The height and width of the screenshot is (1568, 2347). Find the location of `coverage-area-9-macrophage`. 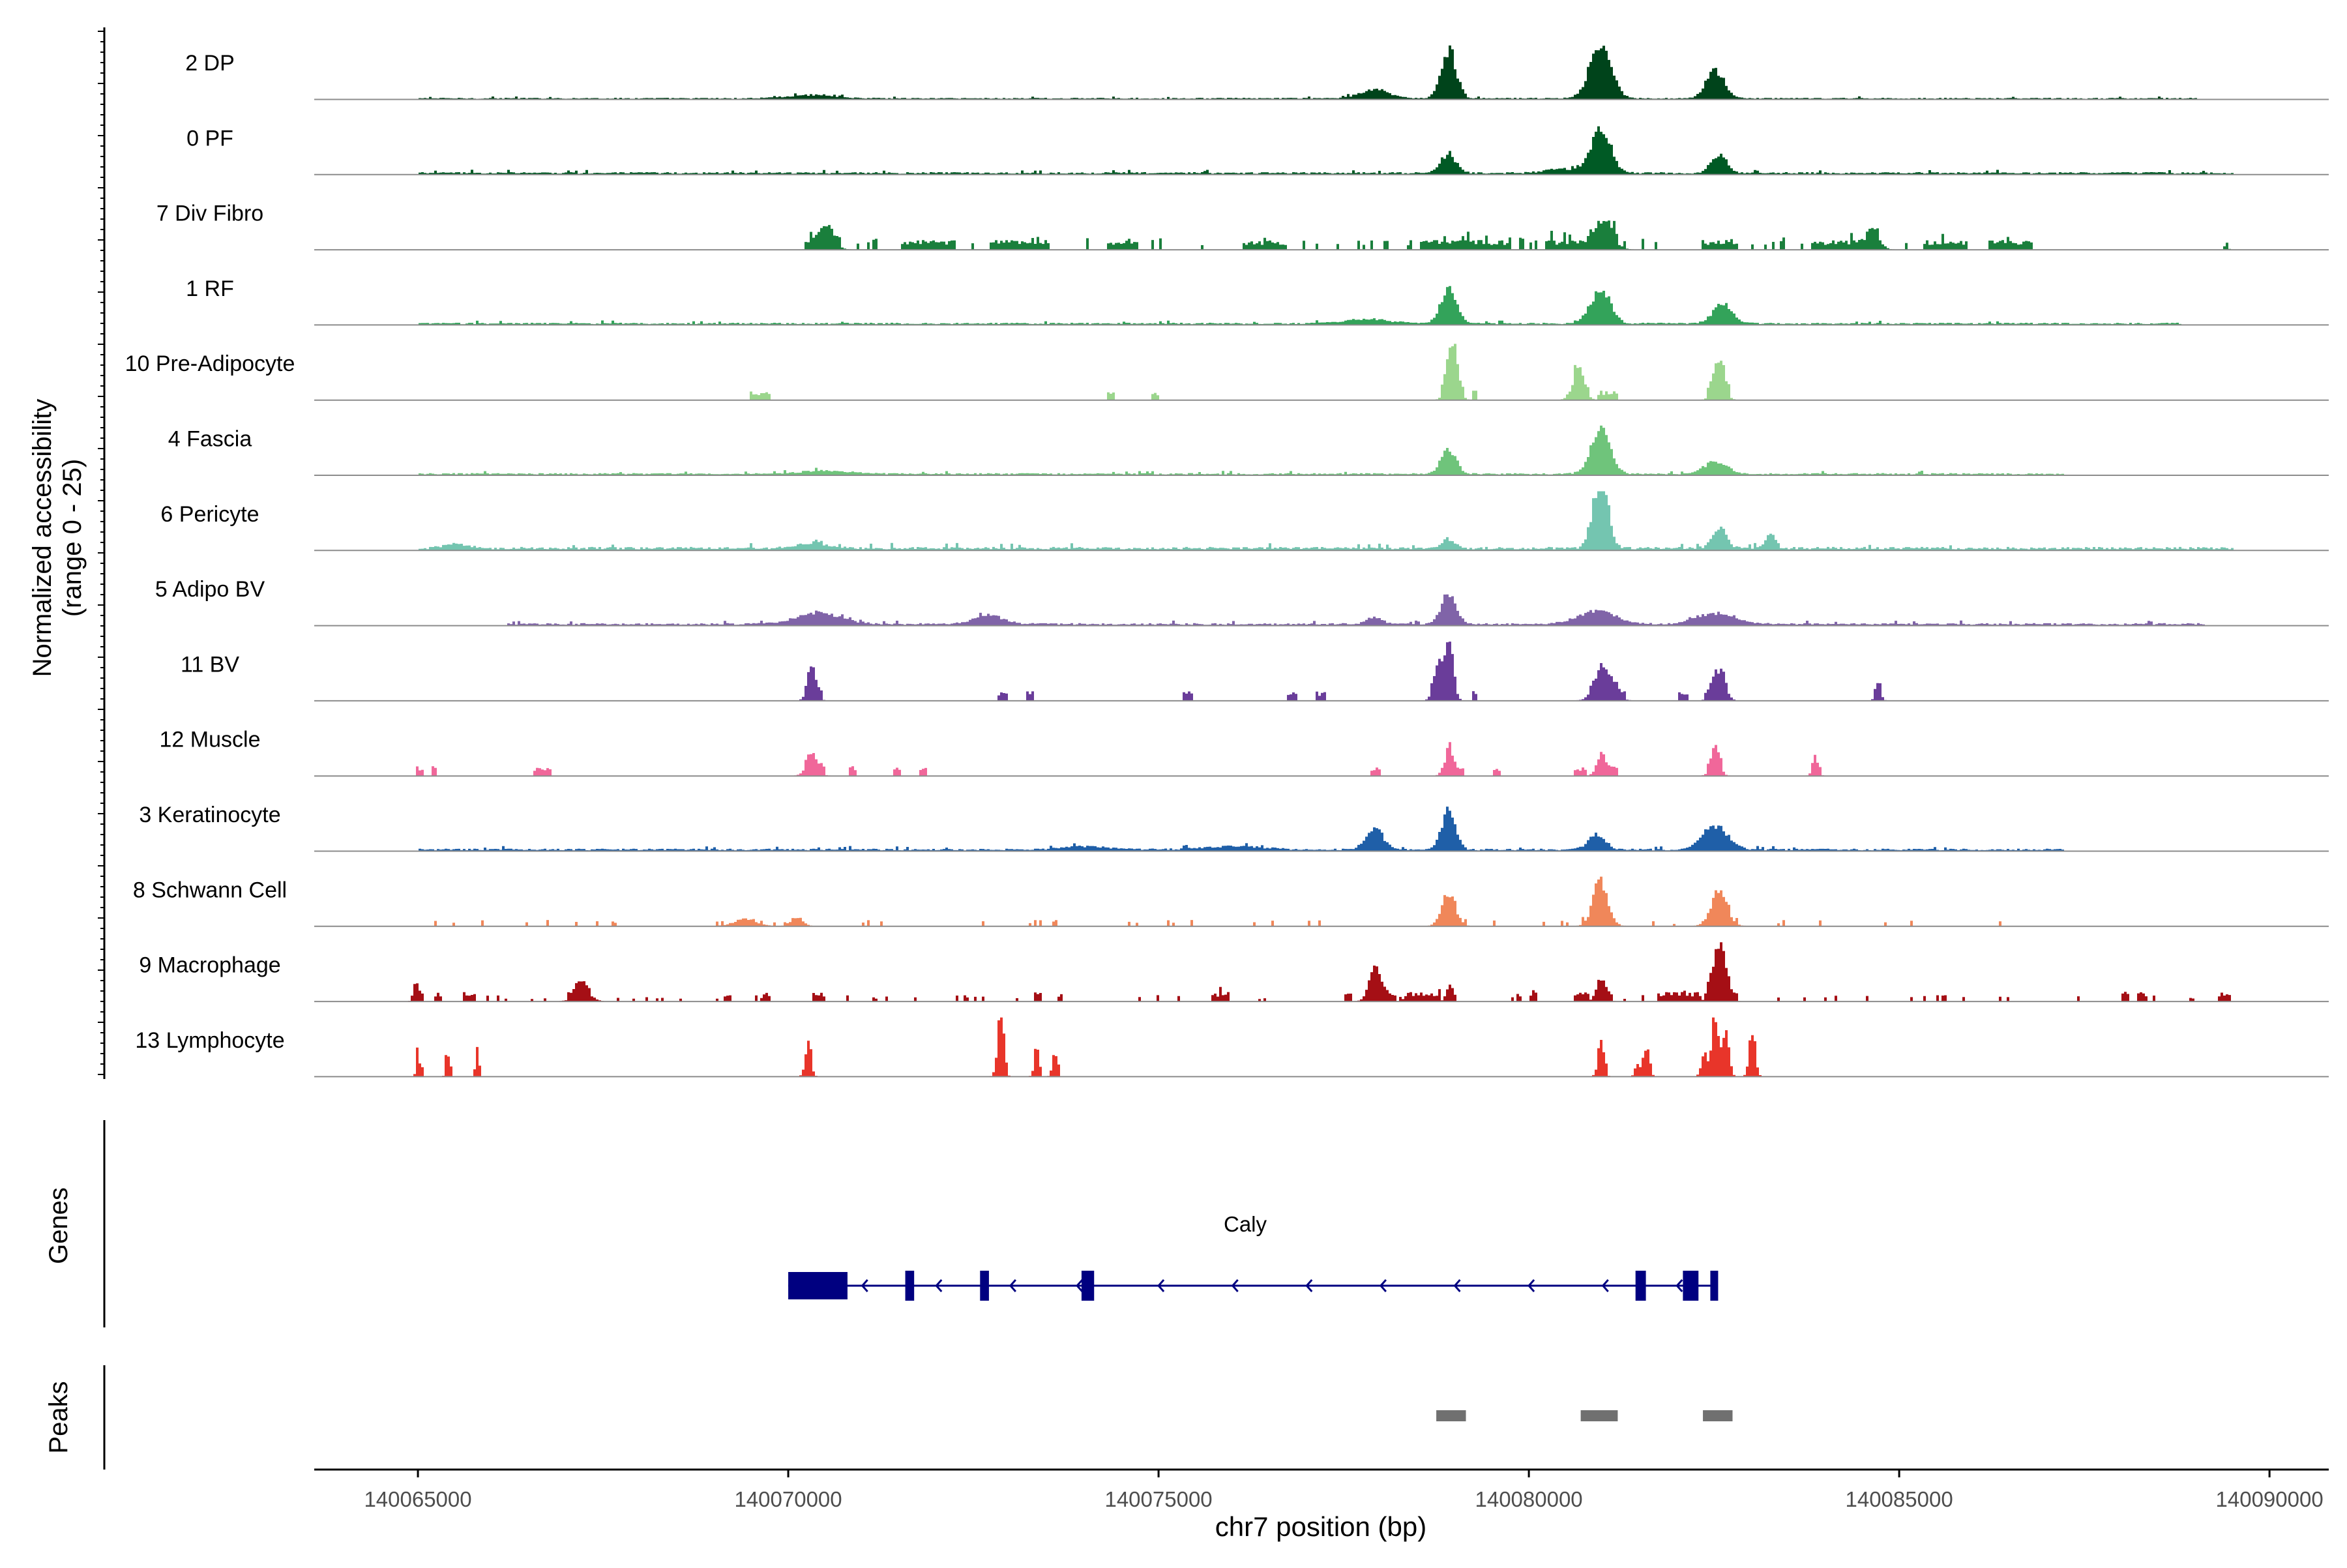

coverage-area-9-macrophage is located at coordinates (1322, 971).